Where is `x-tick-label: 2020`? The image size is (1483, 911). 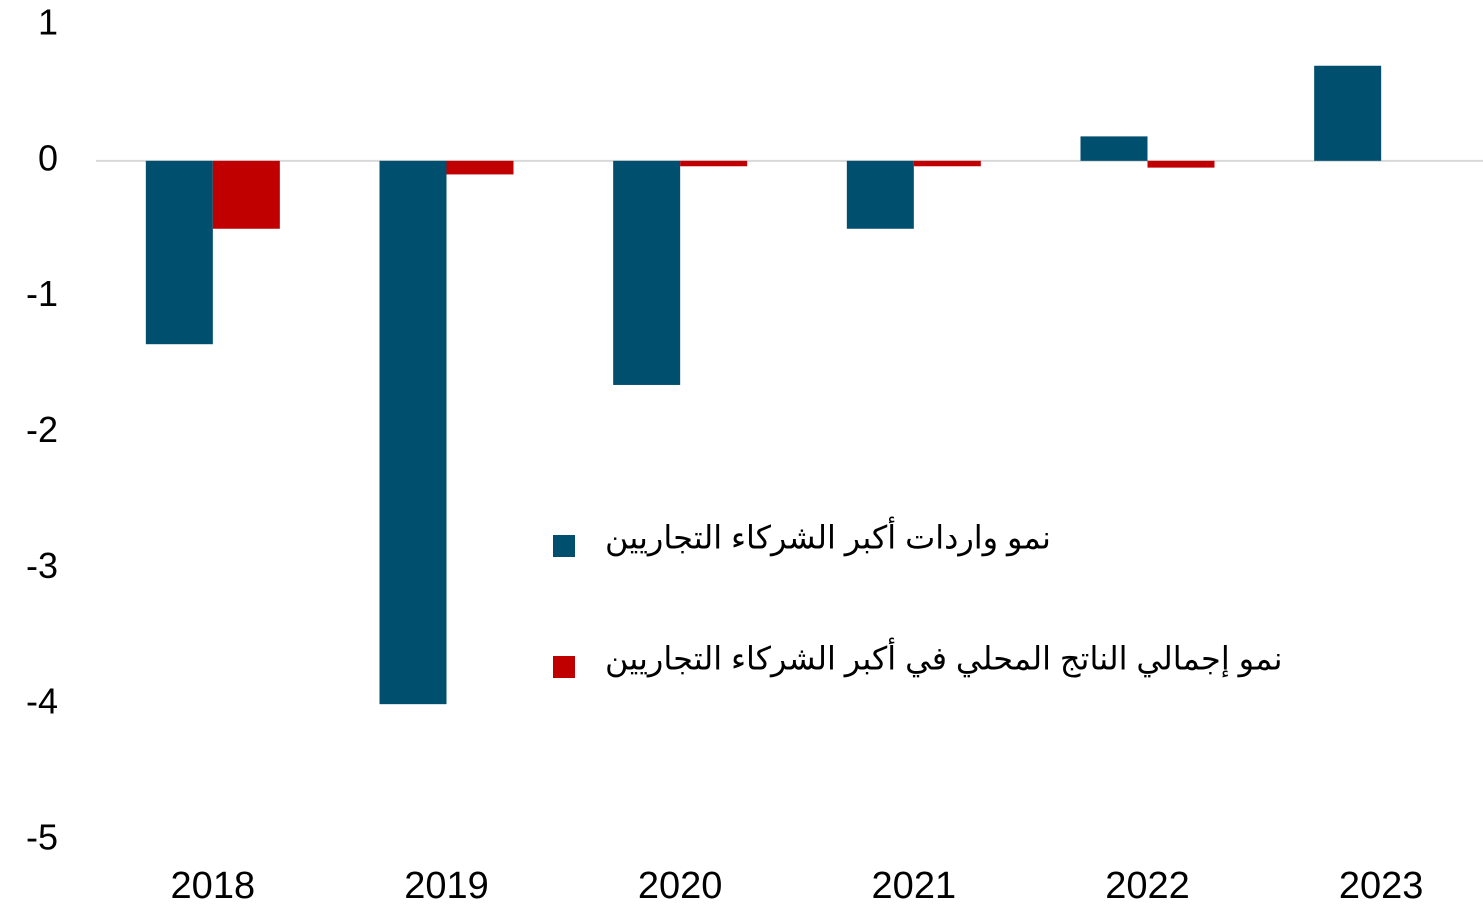 x-tick-label: 2020 is located at coordinates (680, 886).